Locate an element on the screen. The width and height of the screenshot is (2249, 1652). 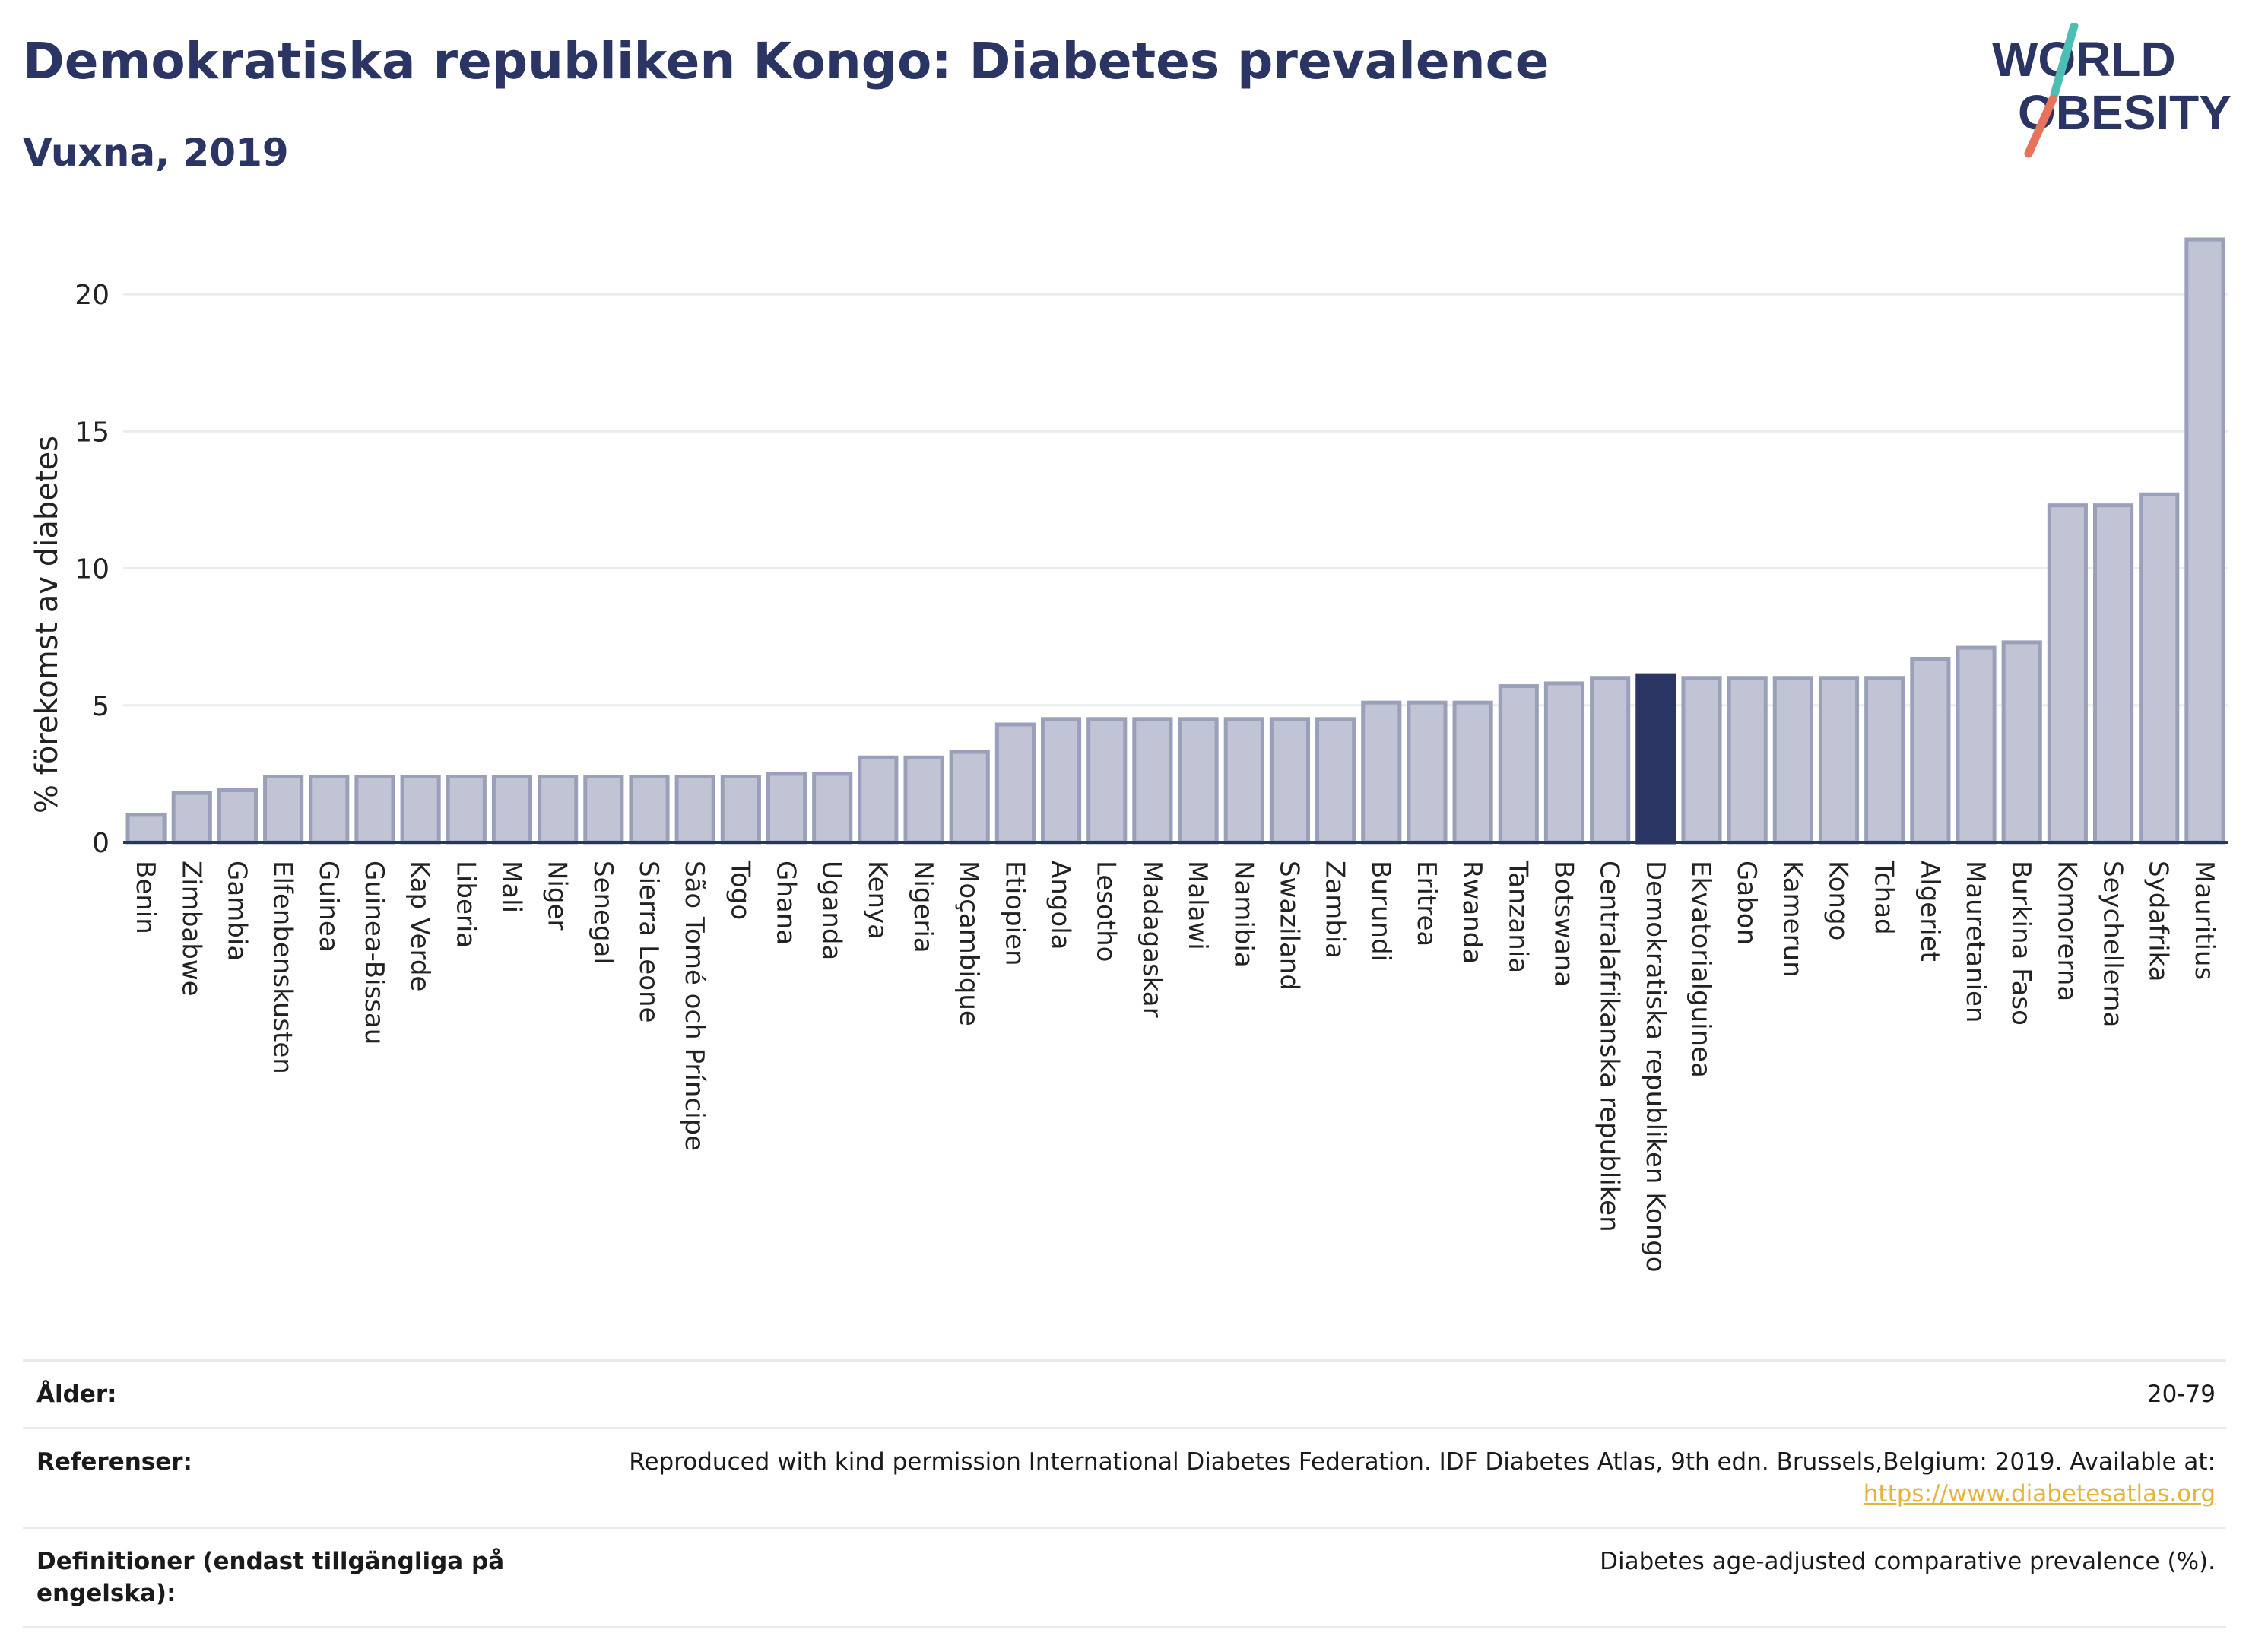
x-category-label: São Tomé och Príncipe is located at coordinates (694, 1006).